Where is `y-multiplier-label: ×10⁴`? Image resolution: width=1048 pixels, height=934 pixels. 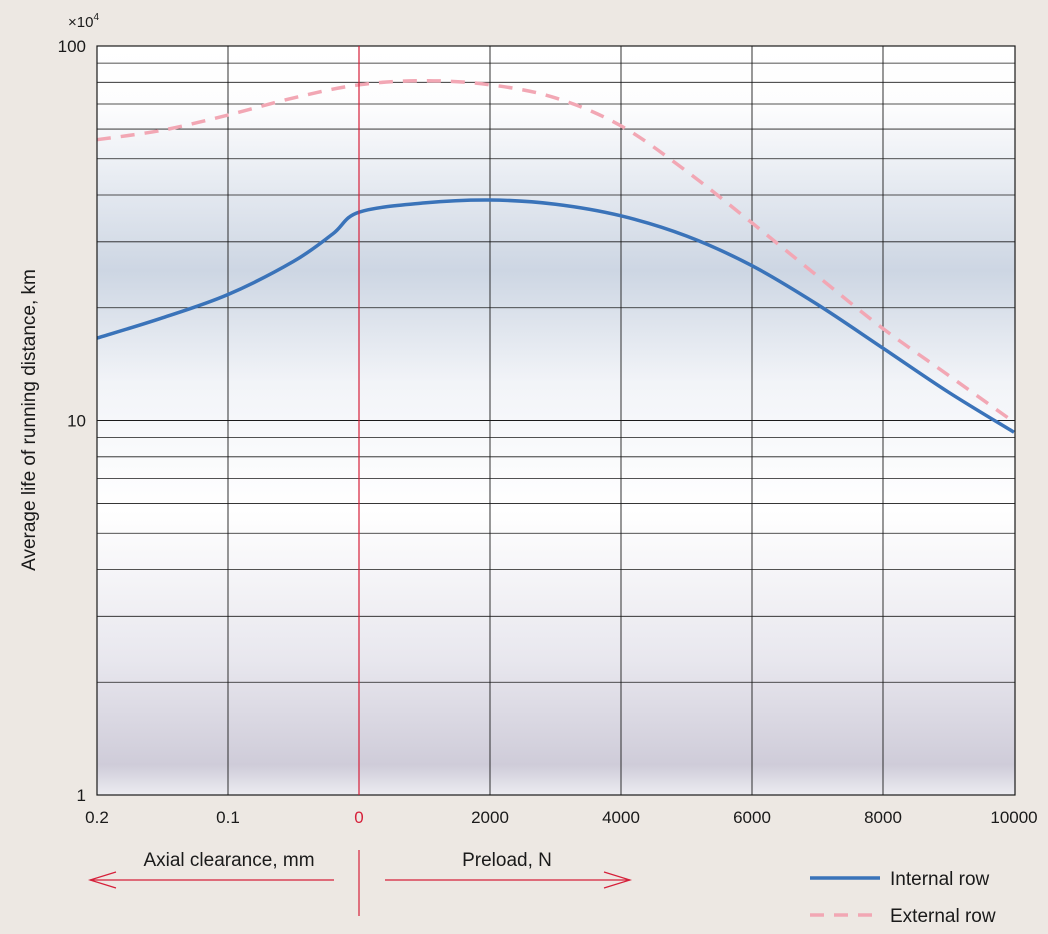 y-multiplier-label: ×10⁴ is located at coordinates (83, 21).